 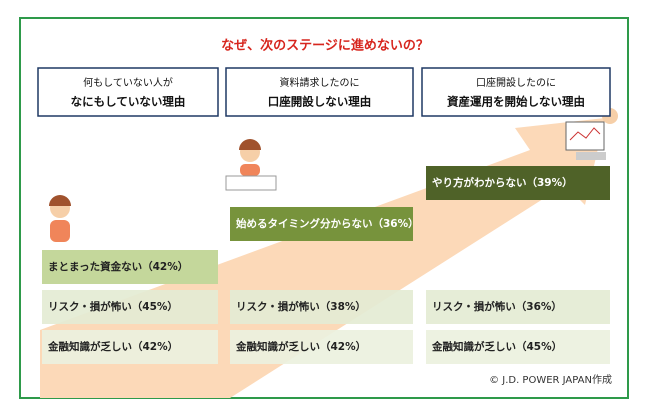 I want to click on reason-text: リスク・損が怖い（38%）, so click(x=301, y=306).